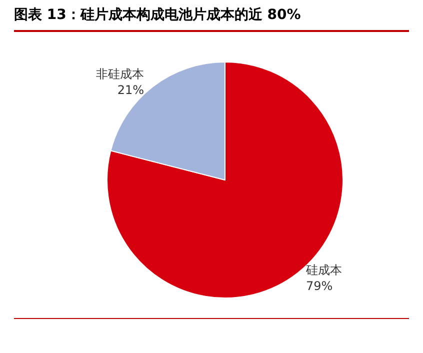 The image size is (423, 353). What do you see at coordinates (120, 74) in the screenshot?
I see `slice-label: 非硅成本` at bounding box center [120, 74].